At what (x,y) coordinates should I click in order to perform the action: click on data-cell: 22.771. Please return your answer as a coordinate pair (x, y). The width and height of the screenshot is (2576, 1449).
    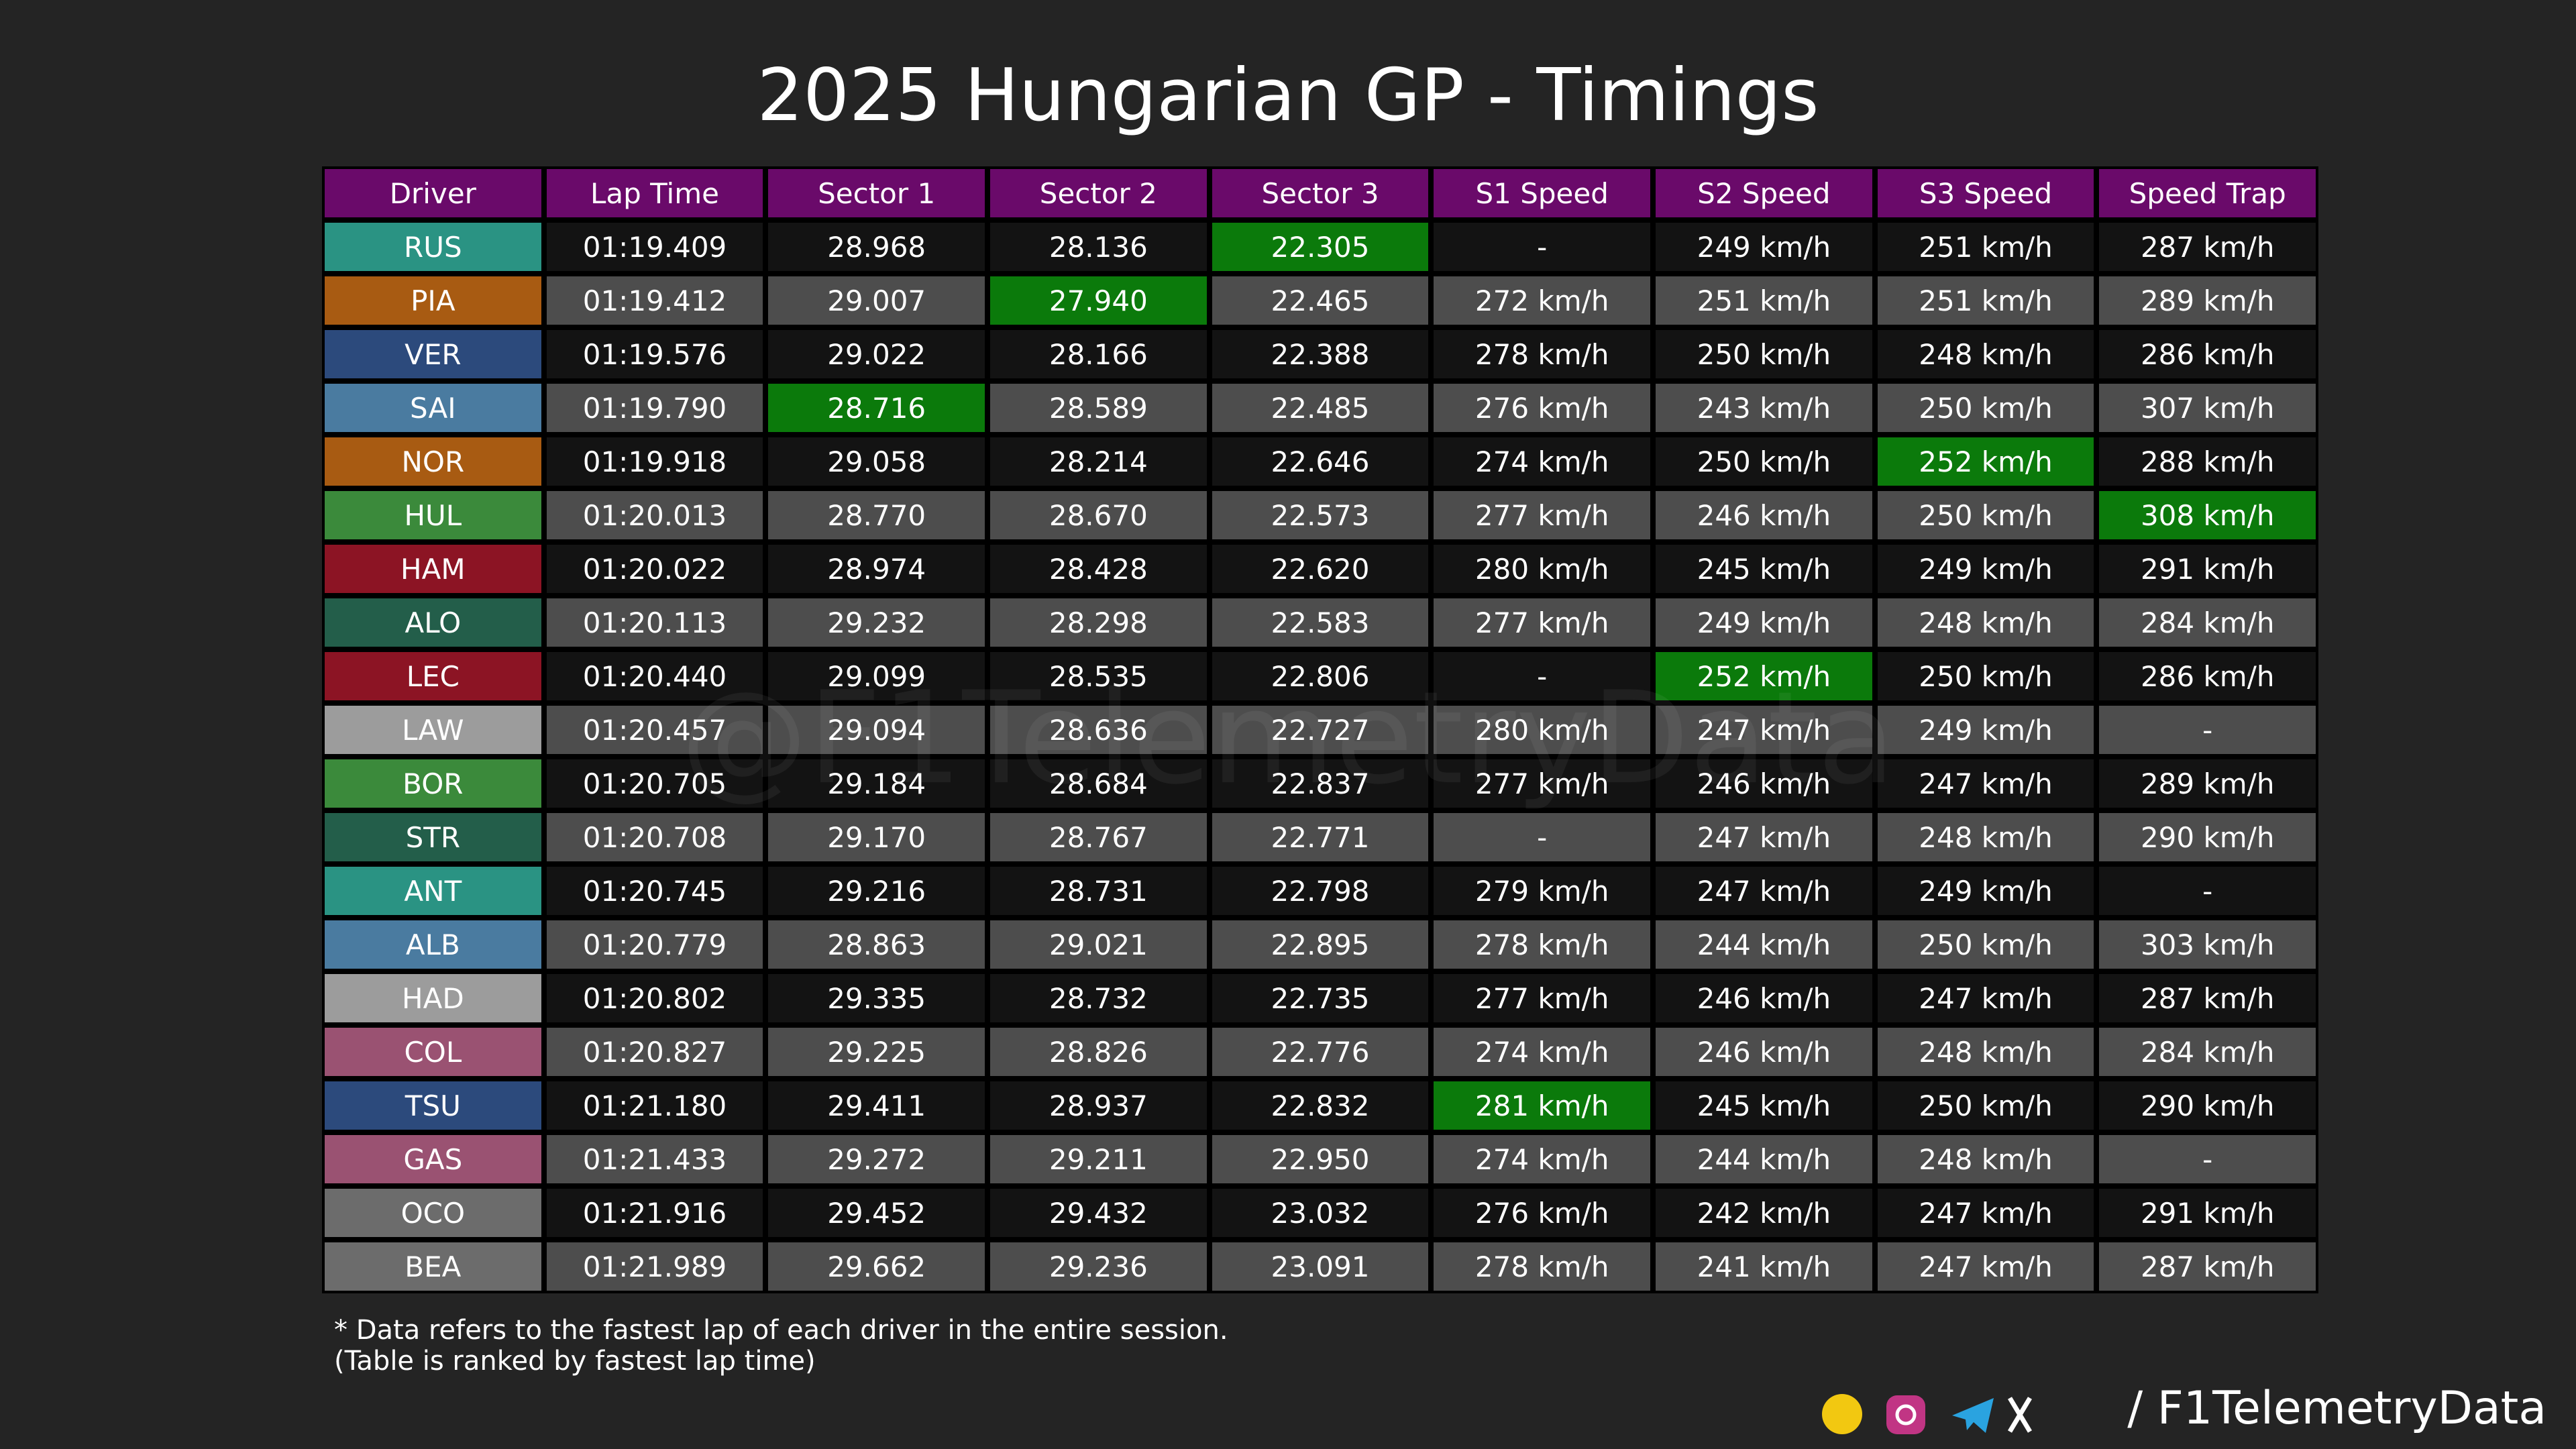
    Looking at the image, I should click on (1320, 837).